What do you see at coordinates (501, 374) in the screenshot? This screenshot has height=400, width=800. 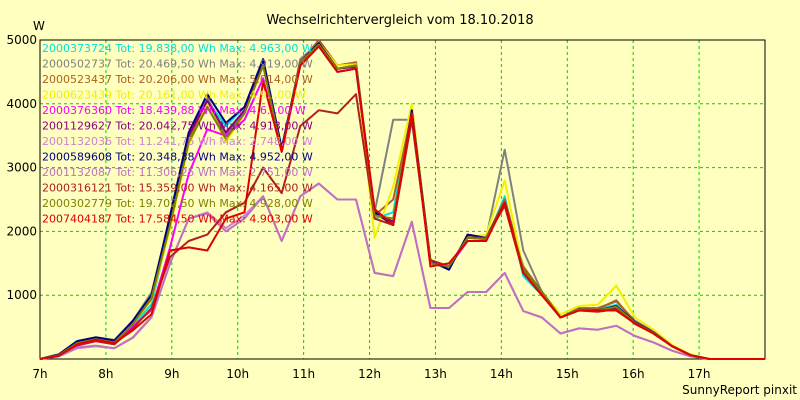 I see `x-tick-label: 14h` at bounding box center [501, 374].